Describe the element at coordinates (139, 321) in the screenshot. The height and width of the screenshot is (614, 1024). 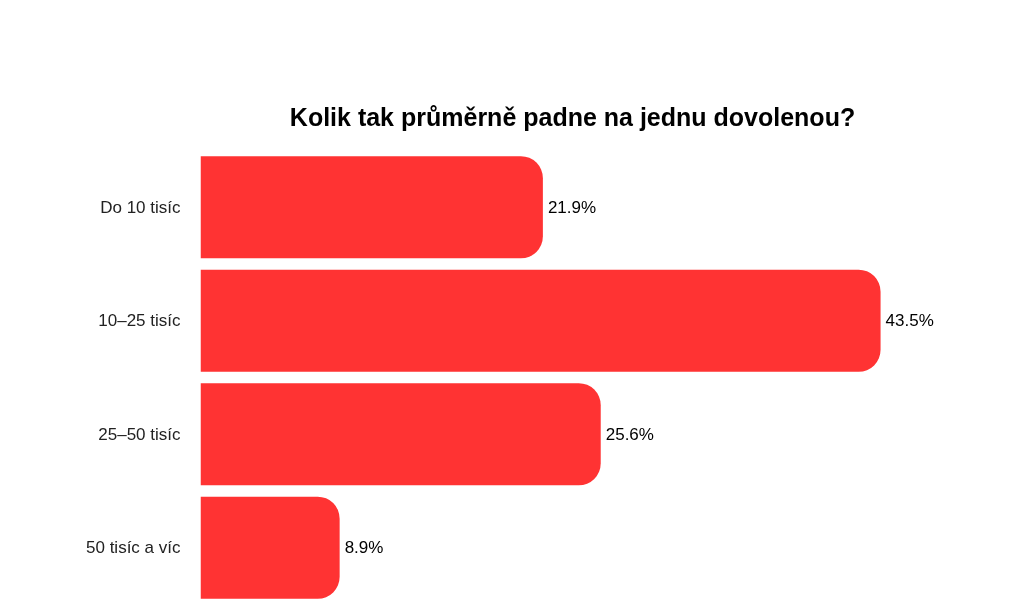
I see `y-tick-label: 10–25 tisíc` at that location.